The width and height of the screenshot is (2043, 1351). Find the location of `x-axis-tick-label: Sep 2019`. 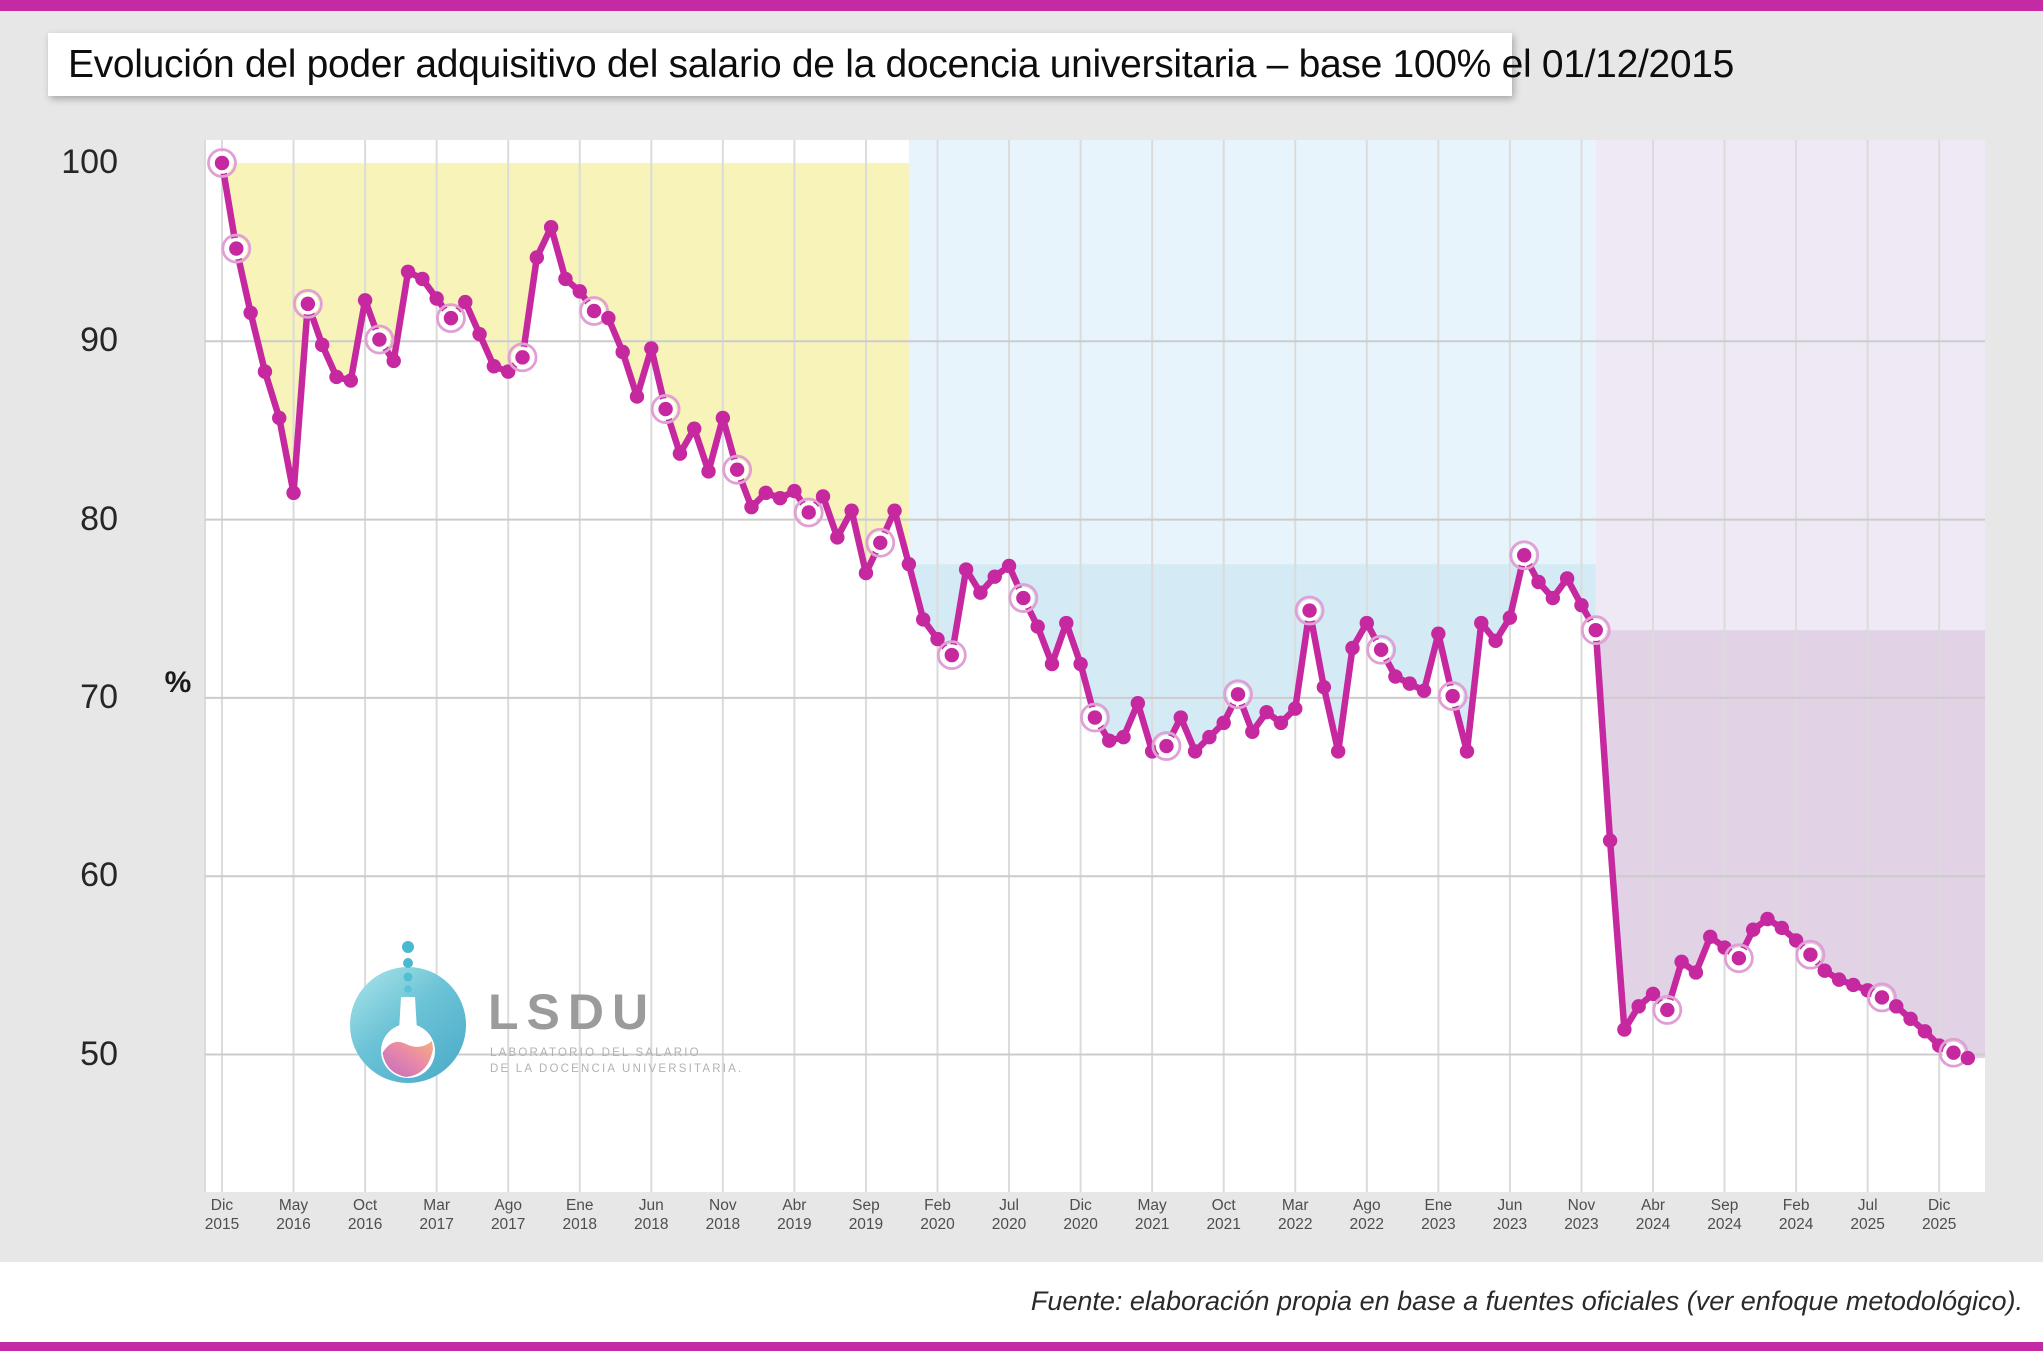

x-axis-tick-label: Sep 2019 is located at coordinates (866, 1215).